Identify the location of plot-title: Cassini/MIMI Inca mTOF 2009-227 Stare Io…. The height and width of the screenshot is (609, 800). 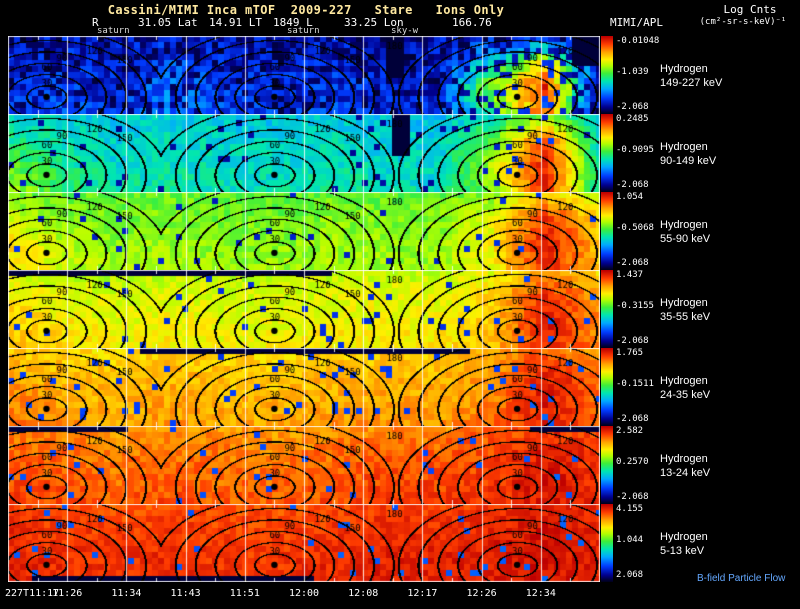
(306, 10).